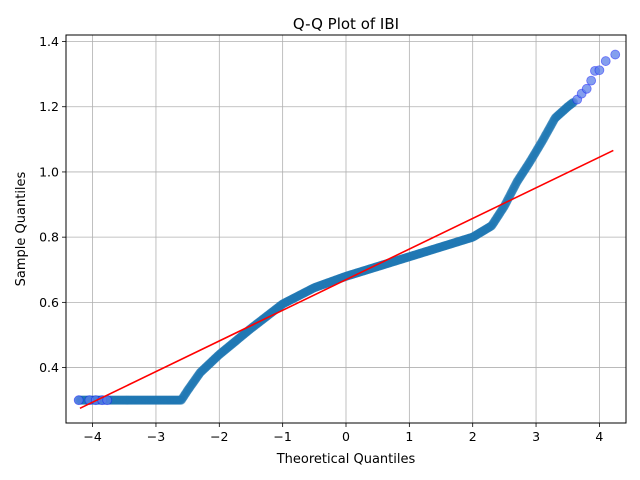  What do you see at coordinates (599, 436) in the screenshot?
I see `x-tick-label: 4` at bounding box center [599, 436].